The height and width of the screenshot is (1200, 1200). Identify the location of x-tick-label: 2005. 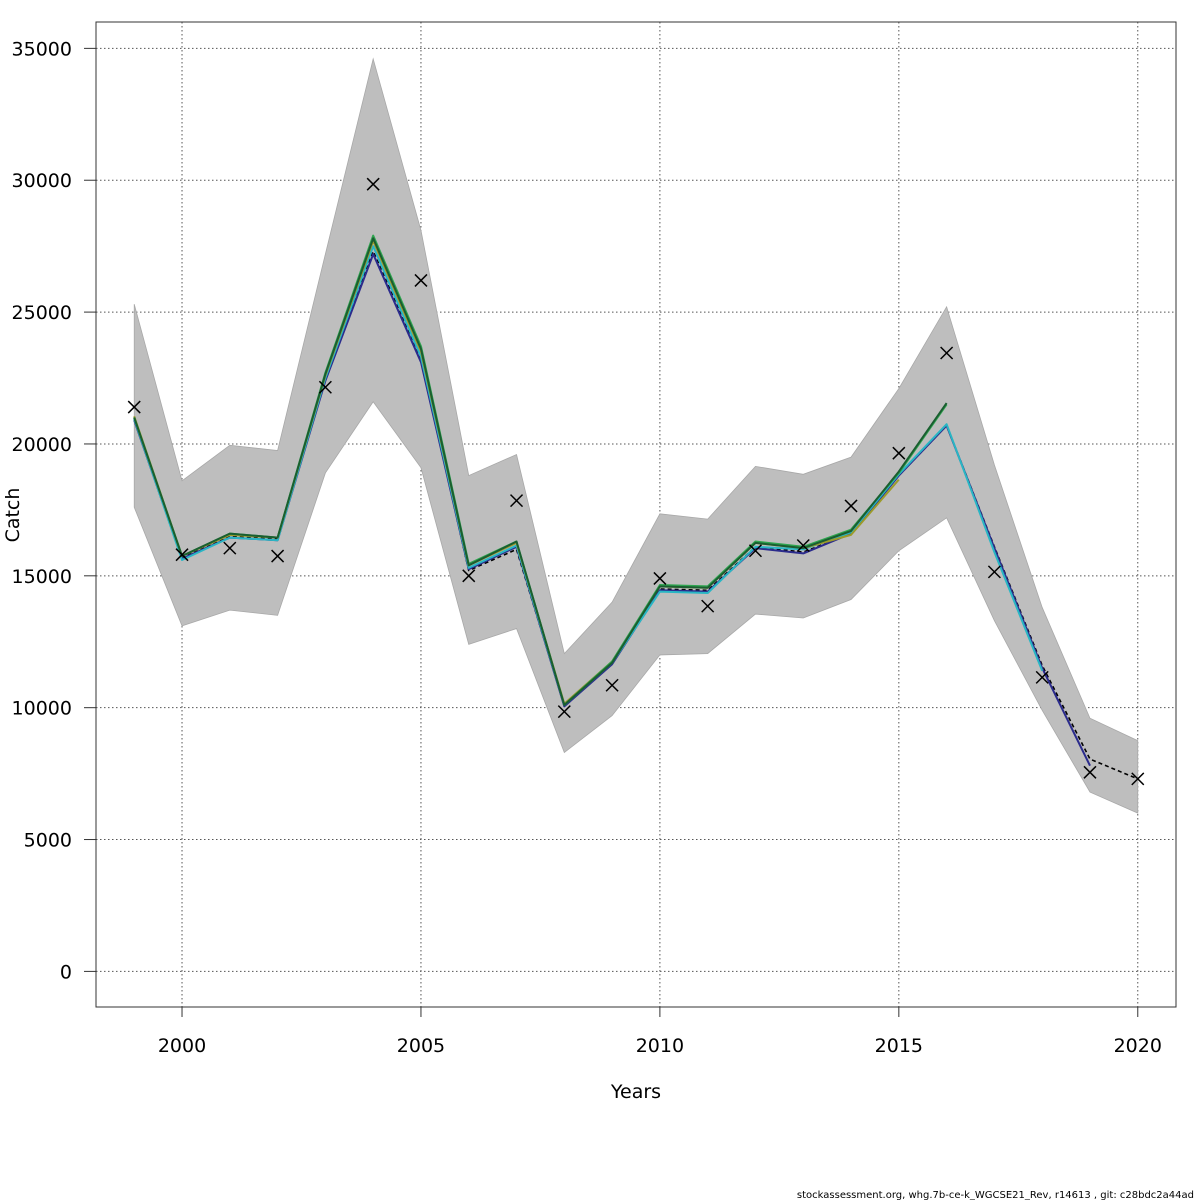
(421, 1046).